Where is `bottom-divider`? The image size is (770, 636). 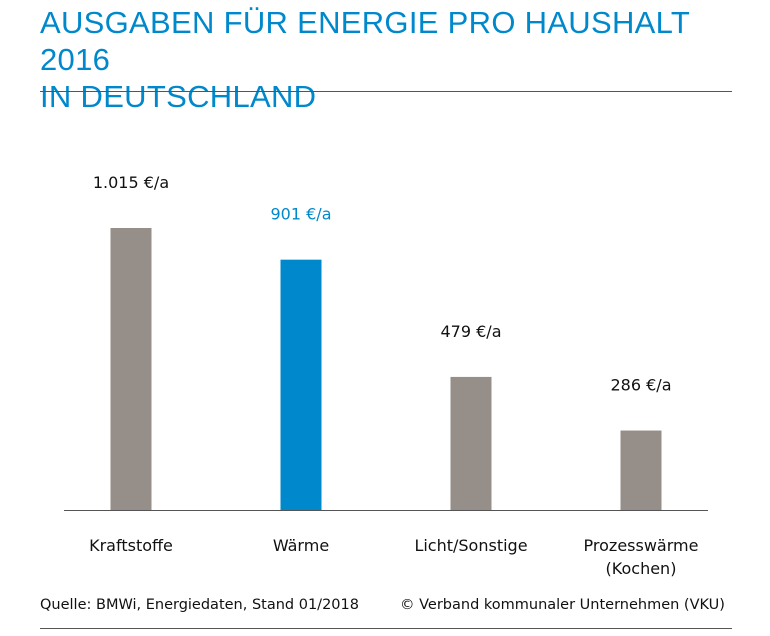
bottom-divider is located at coordinates (386, 628).